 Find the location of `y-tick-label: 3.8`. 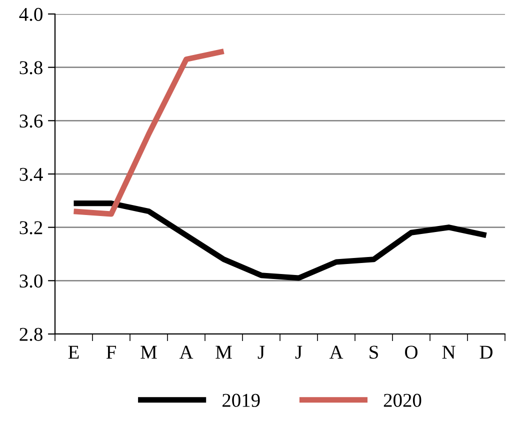

y-tick-label: 3.8 is located at coordinates (31, 67).